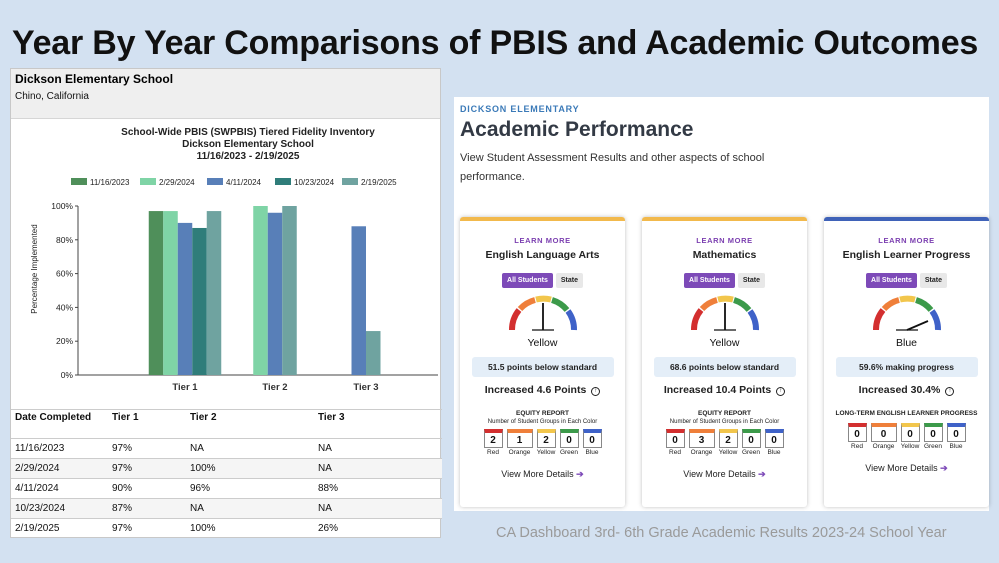 The width and height of the screenshot is (999, 563). Describe the element at coordinates (675, 442) in the screenshot. I see `equity-item-red: 0 Red` at that location.